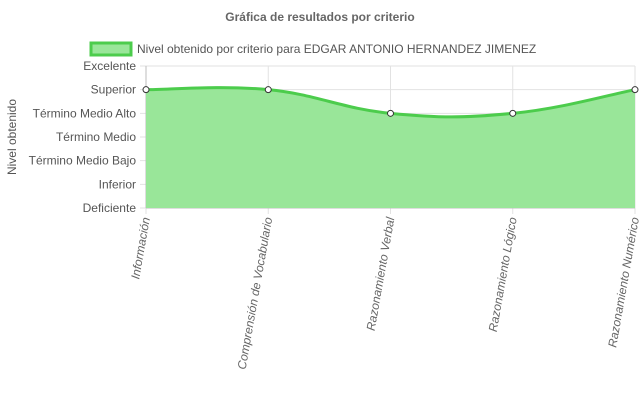 The height and width of the screenshot is (411, 639). Describe the element at coordinates (83, 161) in the screenshot. I see `y-tick-label: Término Medio Bajo` at that location.